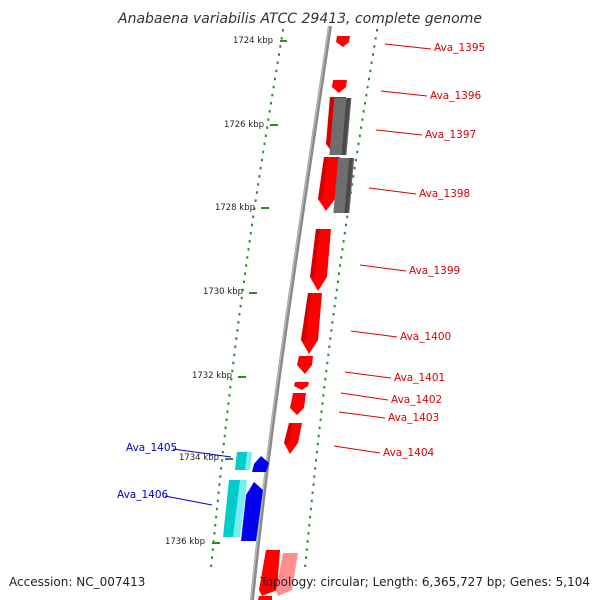 The width and height of the screenshot is (600, 600). I want to click on gene-label-ava-1403: Ava_1403, so click(413, 418).